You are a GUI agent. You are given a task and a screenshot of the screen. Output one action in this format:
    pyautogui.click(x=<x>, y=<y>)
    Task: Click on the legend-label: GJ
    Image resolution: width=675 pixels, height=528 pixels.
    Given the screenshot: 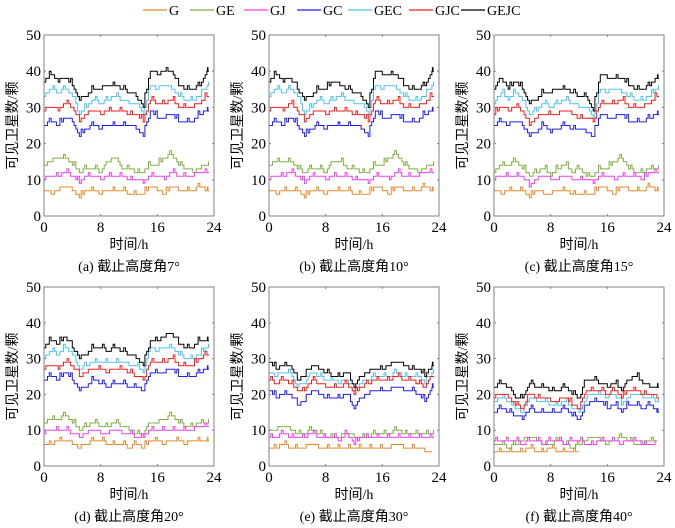 What is the action you would take?
    pyautogui.click(x=278, y=11)
    